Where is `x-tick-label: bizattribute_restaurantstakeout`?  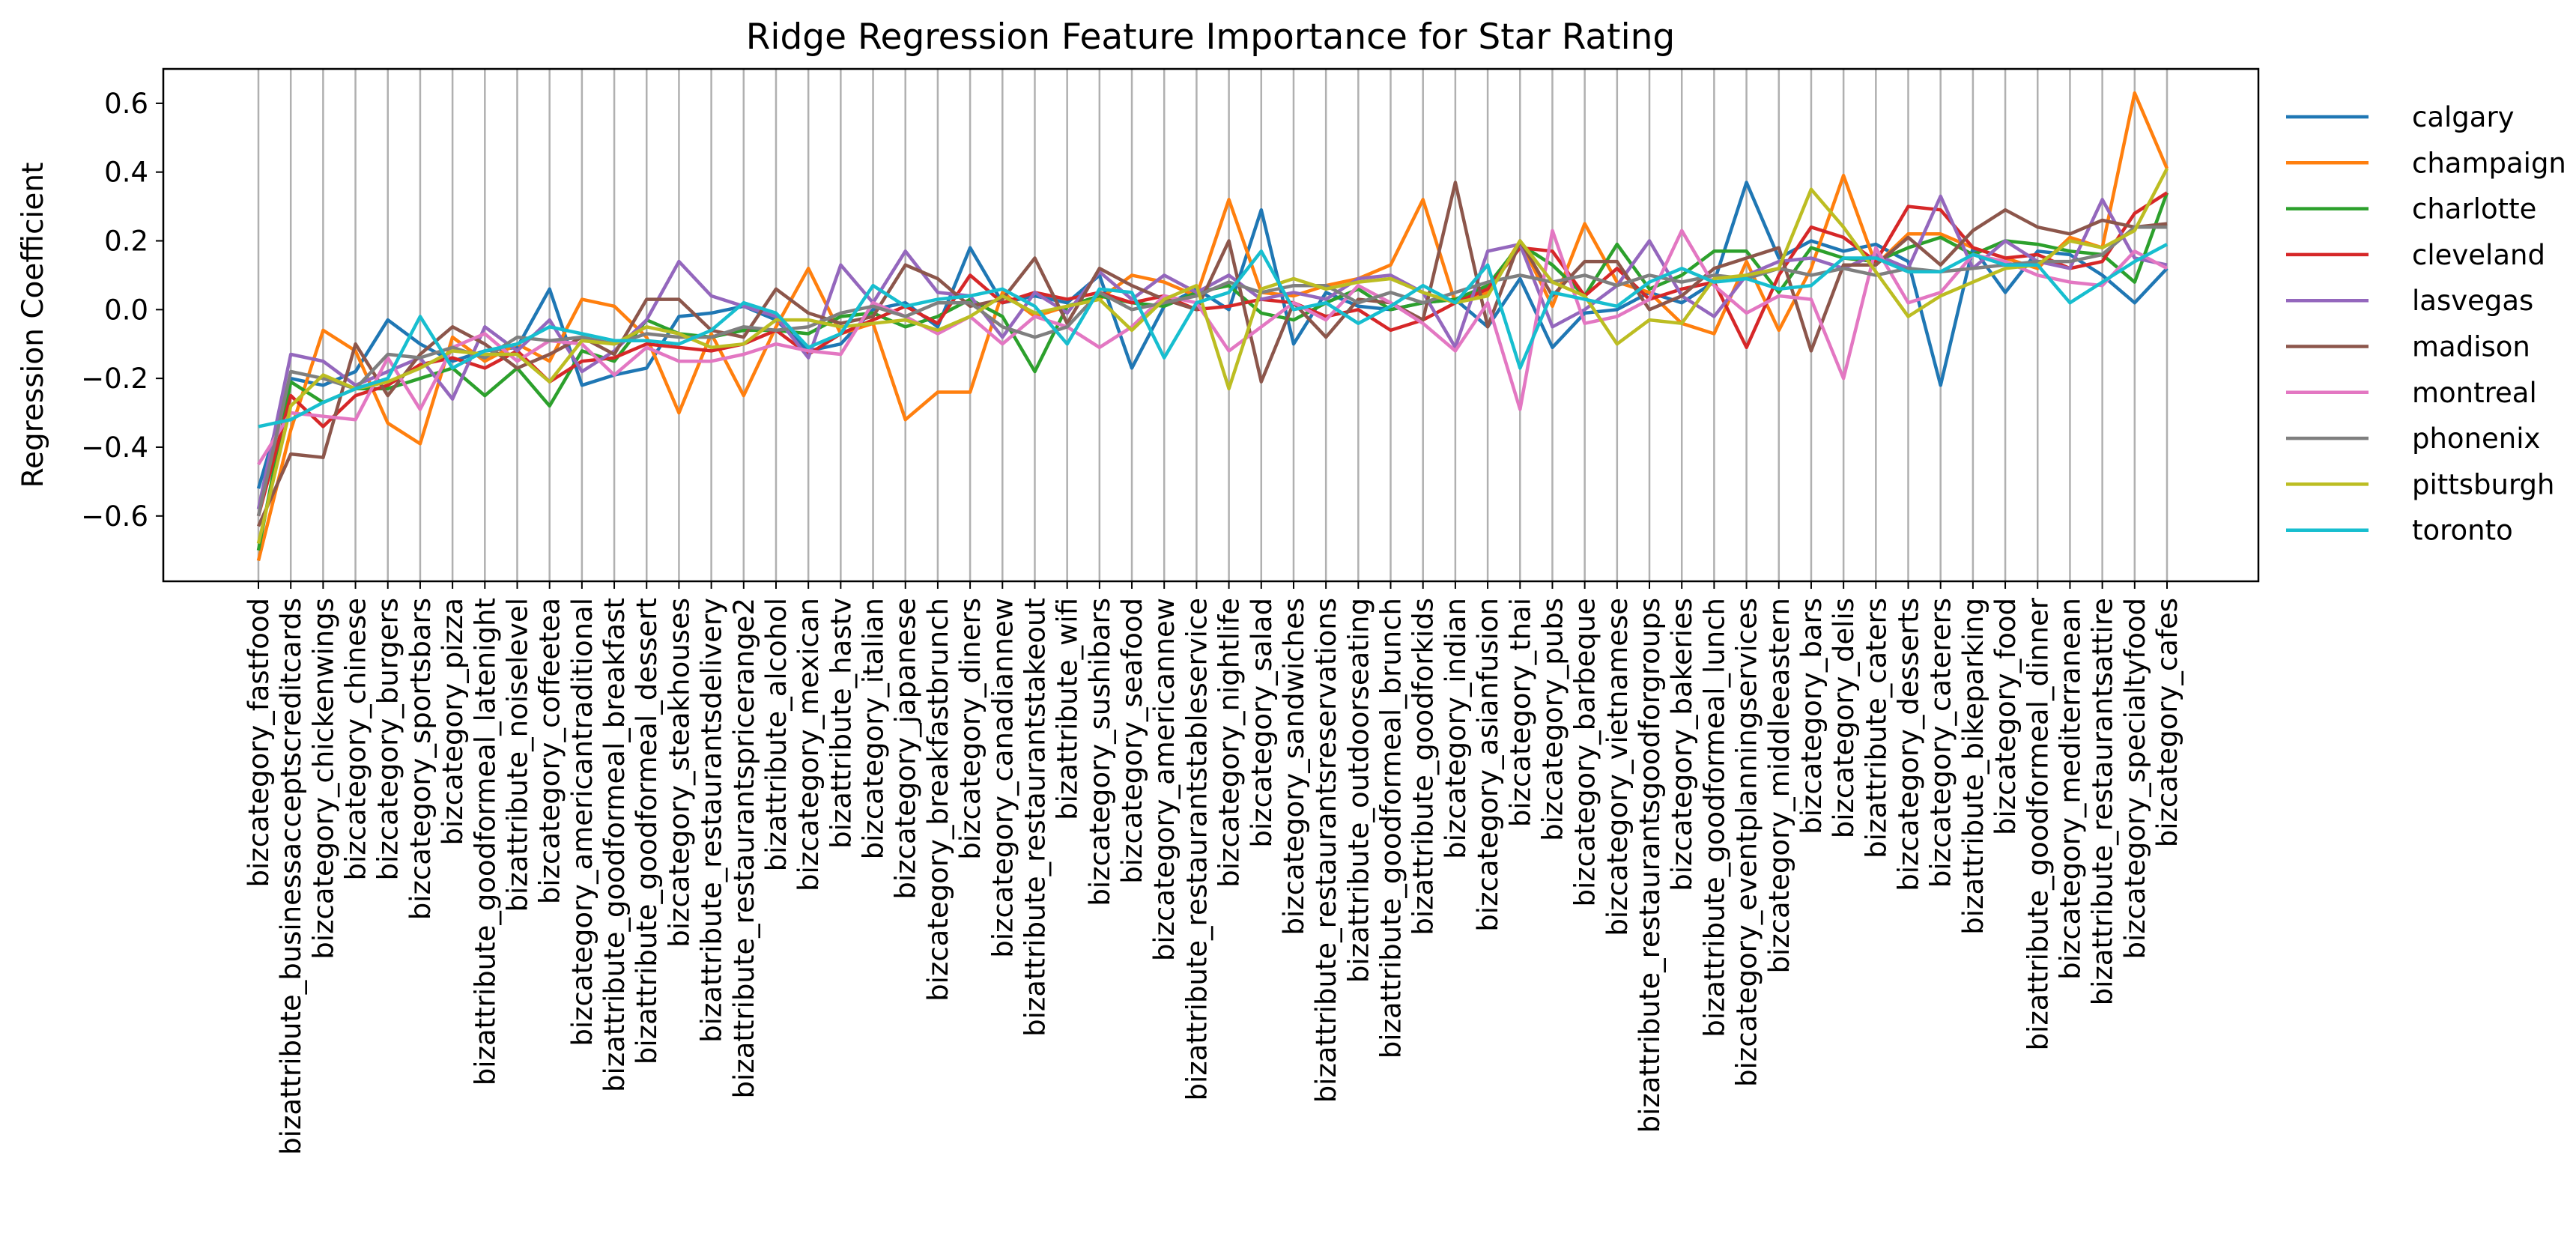
x-tick-label: bizattribute_restaurantstakeout is located at coordinates (1035, 818).